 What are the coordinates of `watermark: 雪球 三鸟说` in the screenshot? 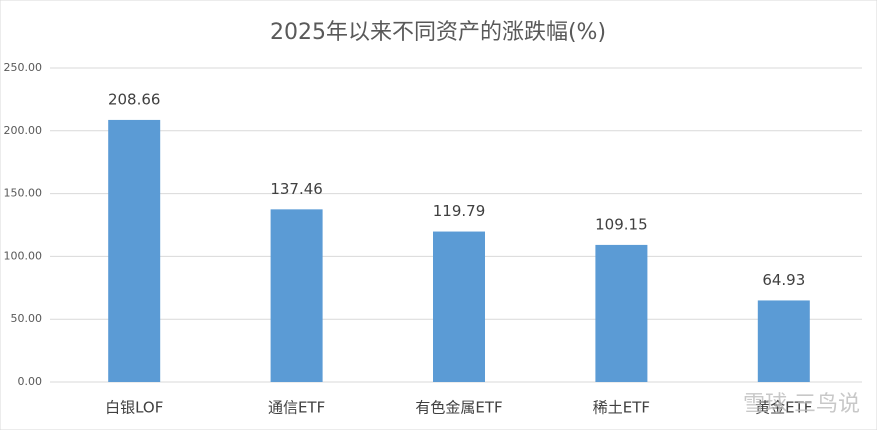 It's located at (801, 404).